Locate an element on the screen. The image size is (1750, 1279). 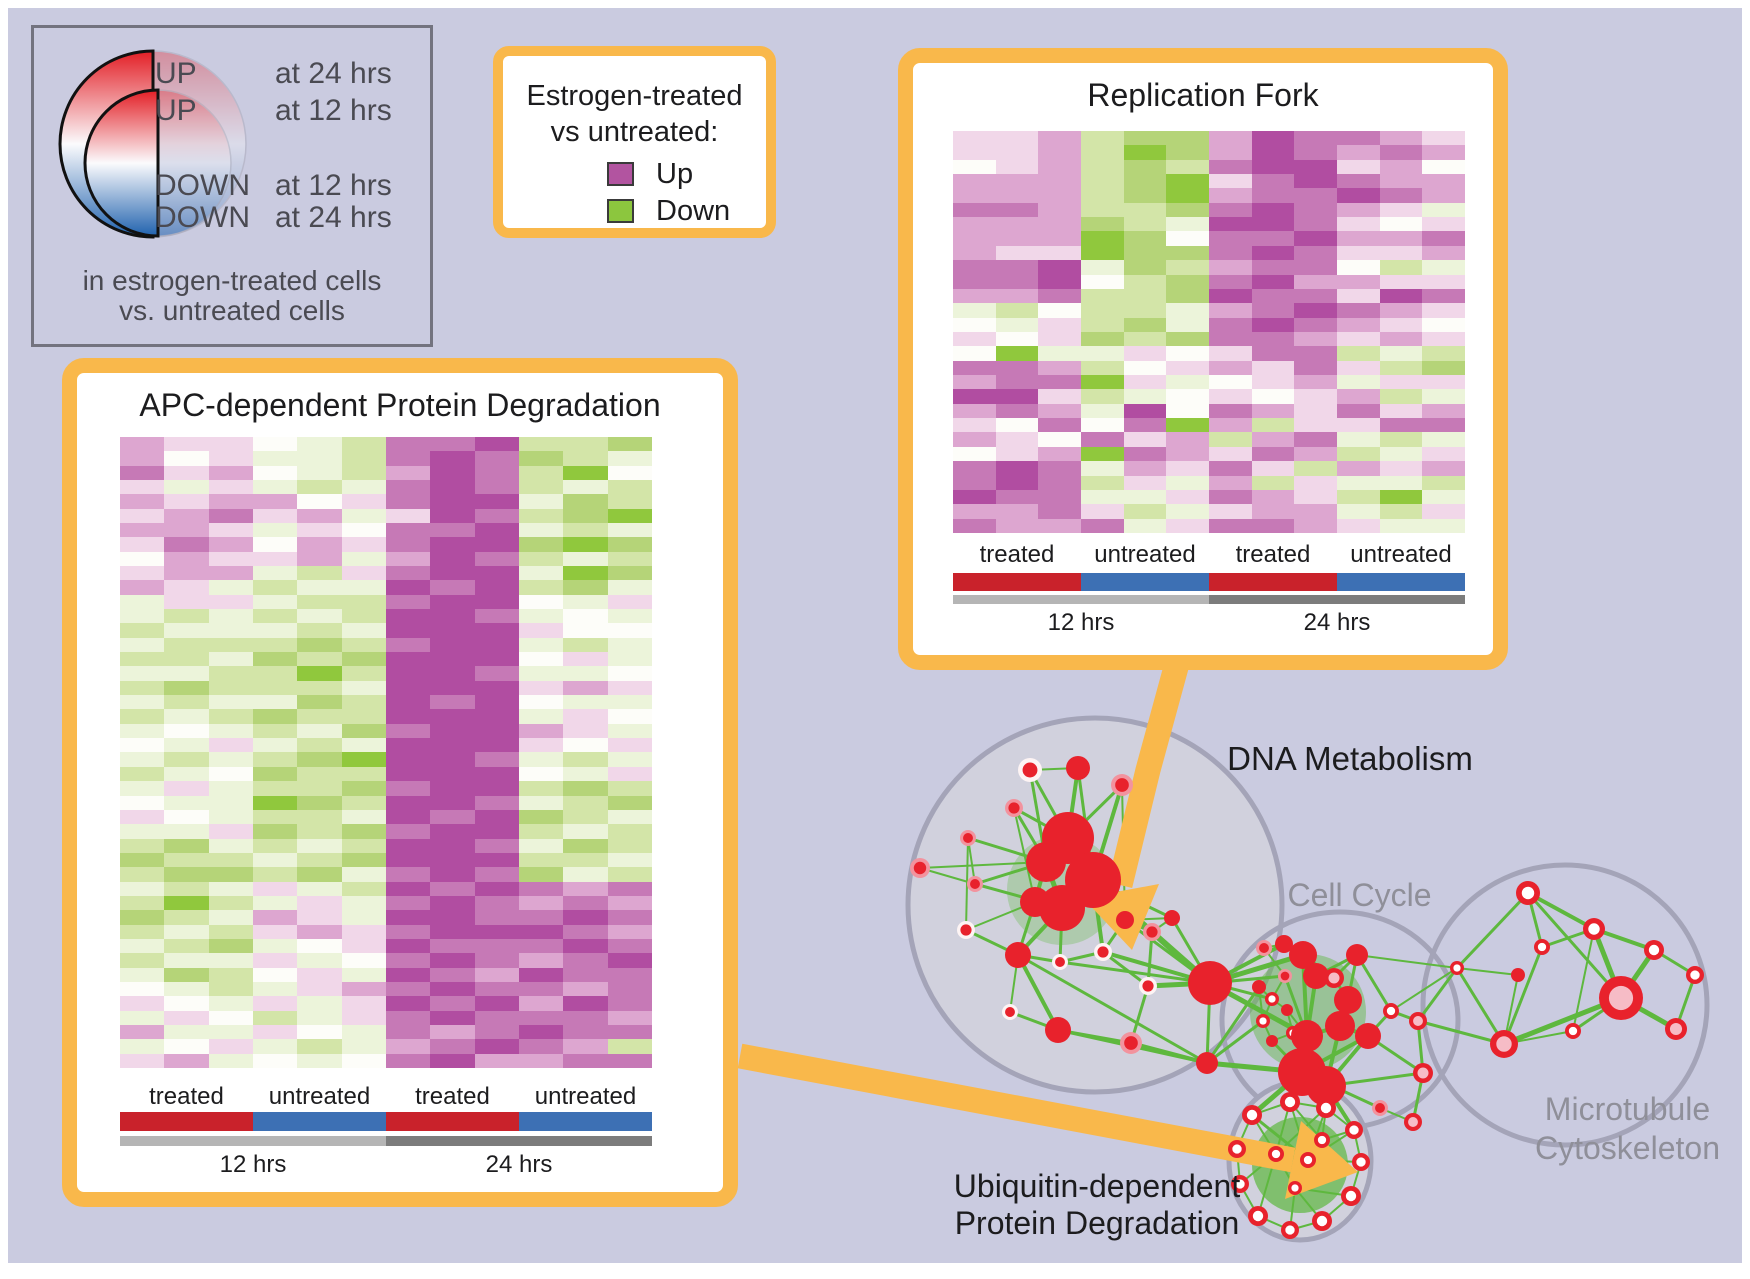
hours-label: 24 hrs is located at coordinates (1337, 622).